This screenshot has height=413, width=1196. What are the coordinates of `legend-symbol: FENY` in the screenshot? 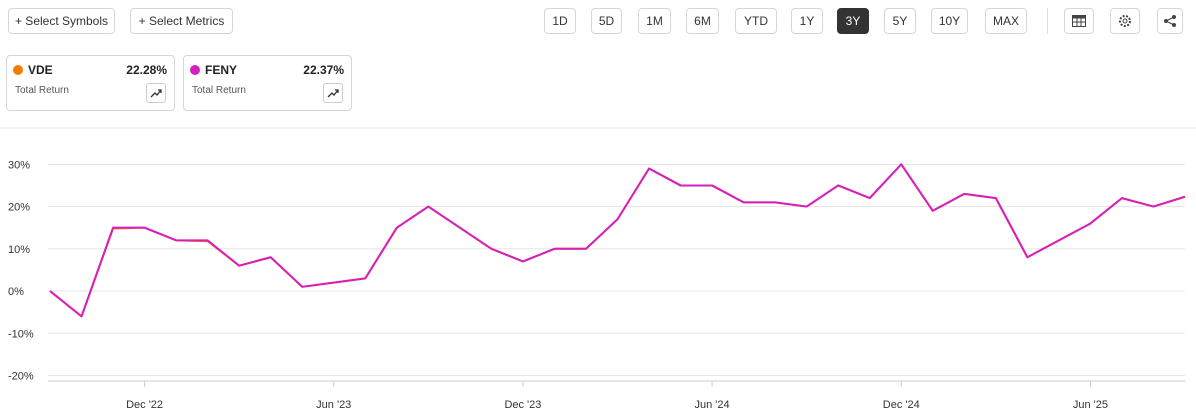 It's located at (221, 70).